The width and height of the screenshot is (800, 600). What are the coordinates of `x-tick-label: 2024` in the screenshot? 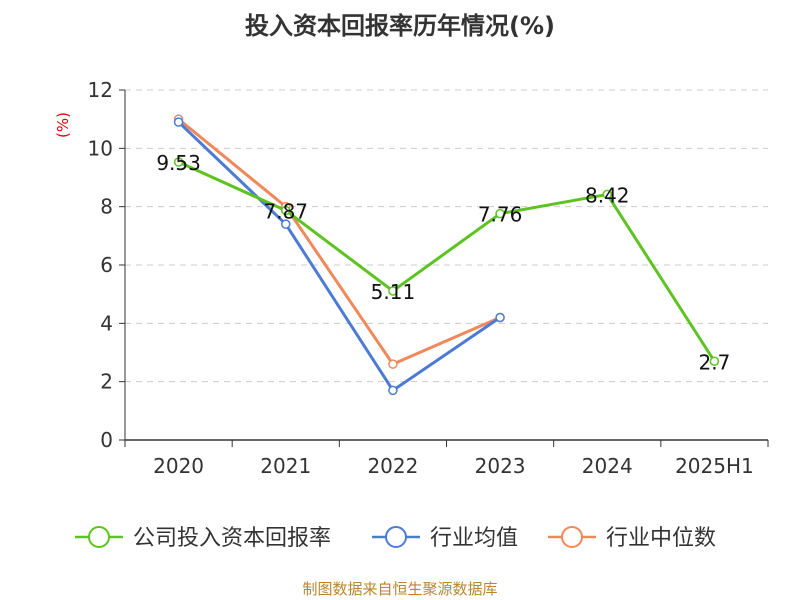 It's located at (607, 466).